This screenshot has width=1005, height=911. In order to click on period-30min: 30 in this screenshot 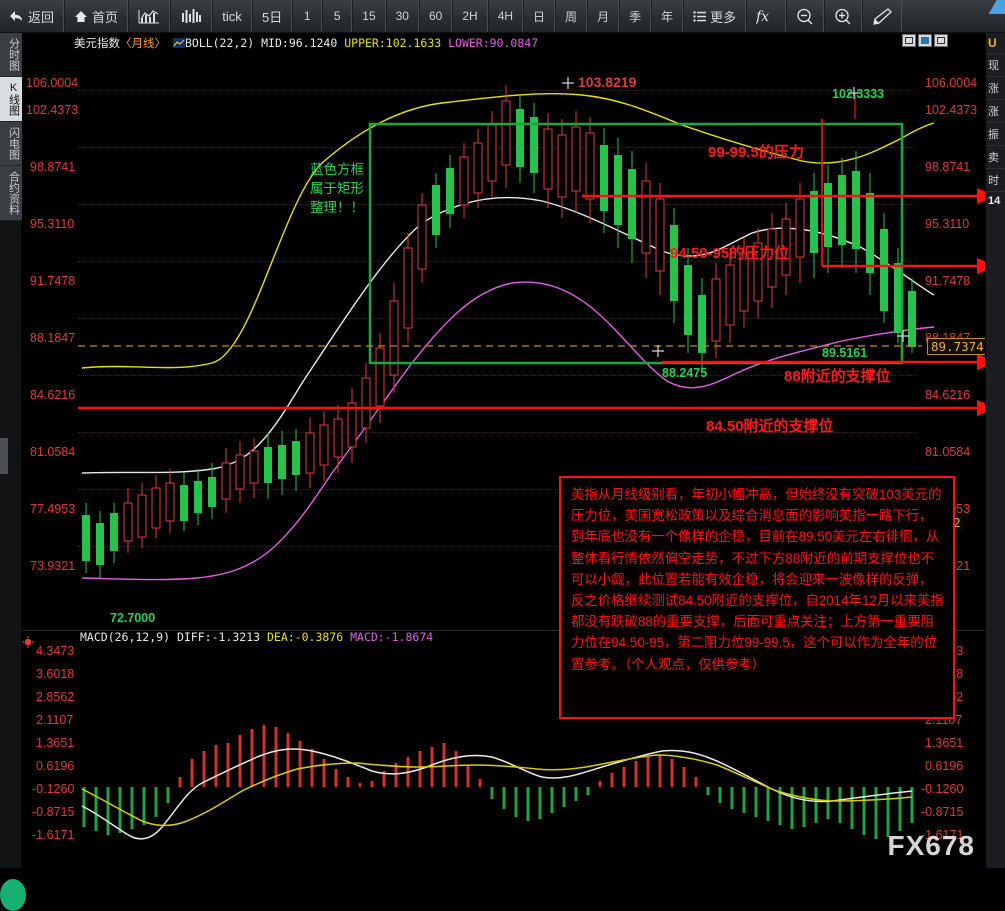, I will do `click(402, 16)`.